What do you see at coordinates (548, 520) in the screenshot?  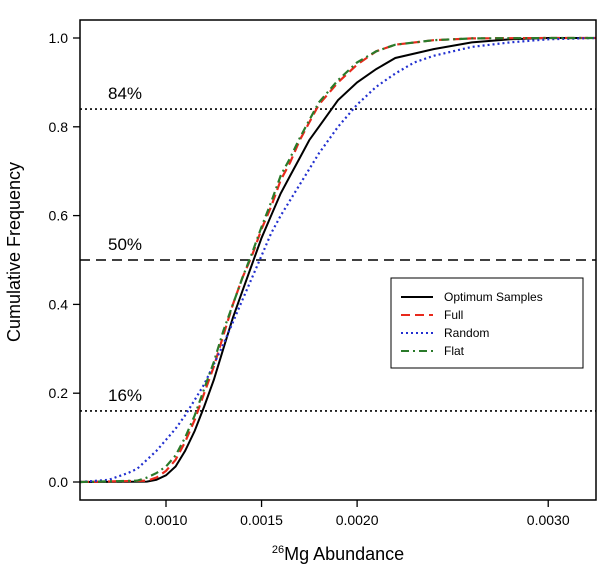 I see `x-tick-label-3: 0.0030` at bounding box center [548, 520].